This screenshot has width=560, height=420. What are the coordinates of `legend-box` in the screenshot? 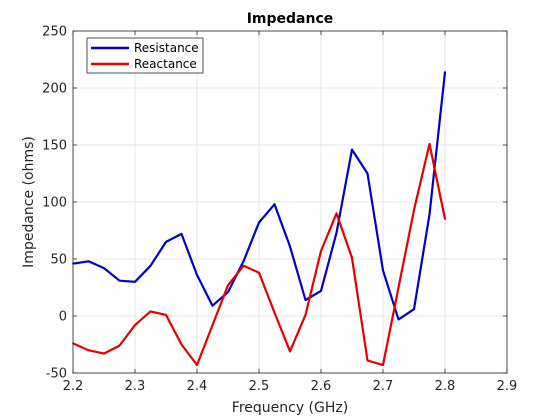 It's located at (145, 55).